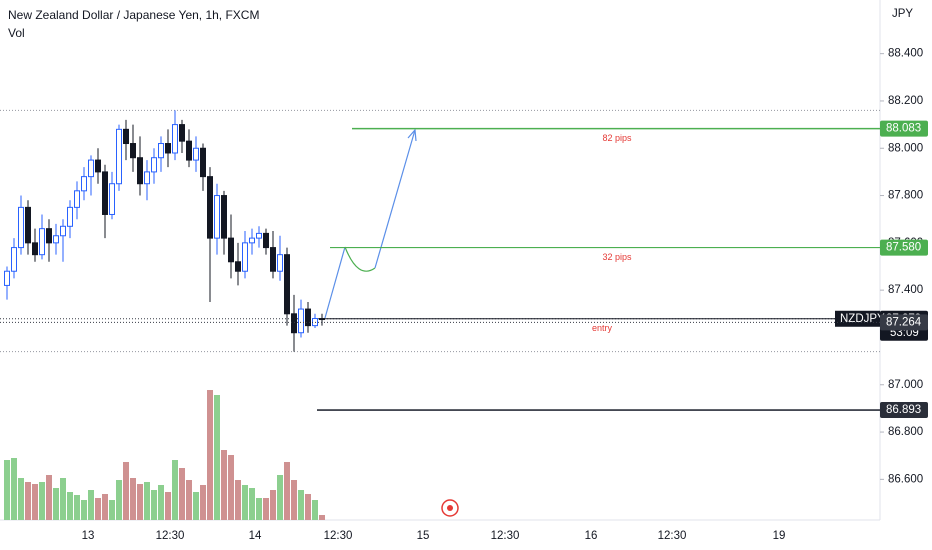 This screenshot has width=932, height=550. I want to click on x-tick-label: 13, so click(88, 536).